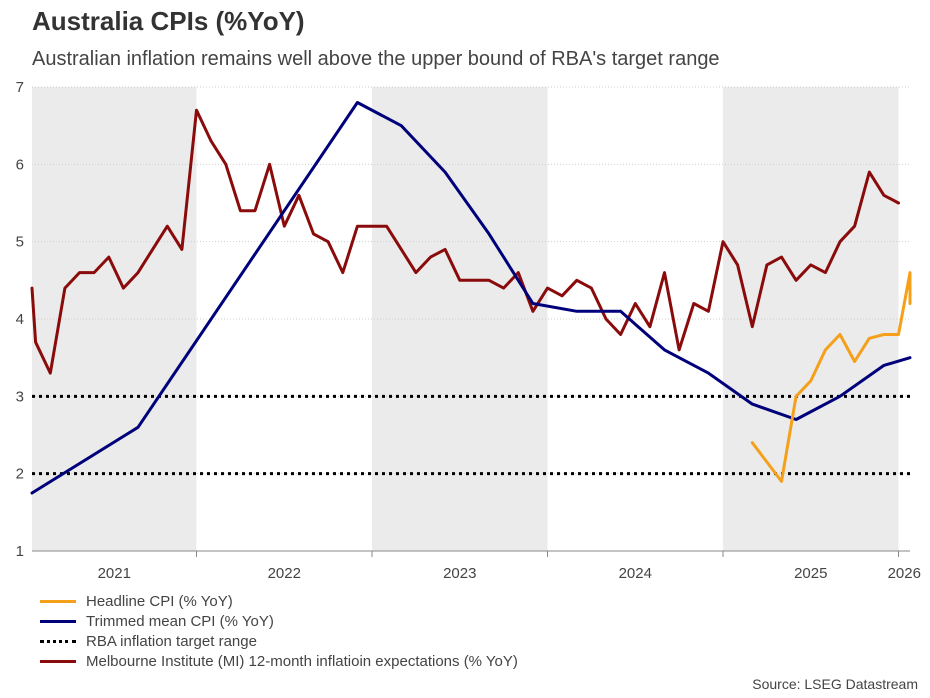  What do you see at coordinates (904, 573) in the screenshot?
I see `x-tick-label: 2026` at bounding box center [904, 573].